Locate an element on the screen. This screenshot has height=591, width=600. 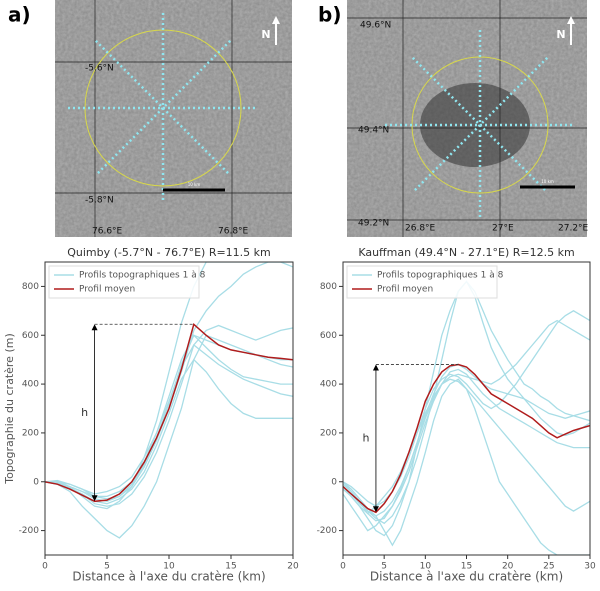
x-tick-label: 25 is located at coordinates (548, 567).